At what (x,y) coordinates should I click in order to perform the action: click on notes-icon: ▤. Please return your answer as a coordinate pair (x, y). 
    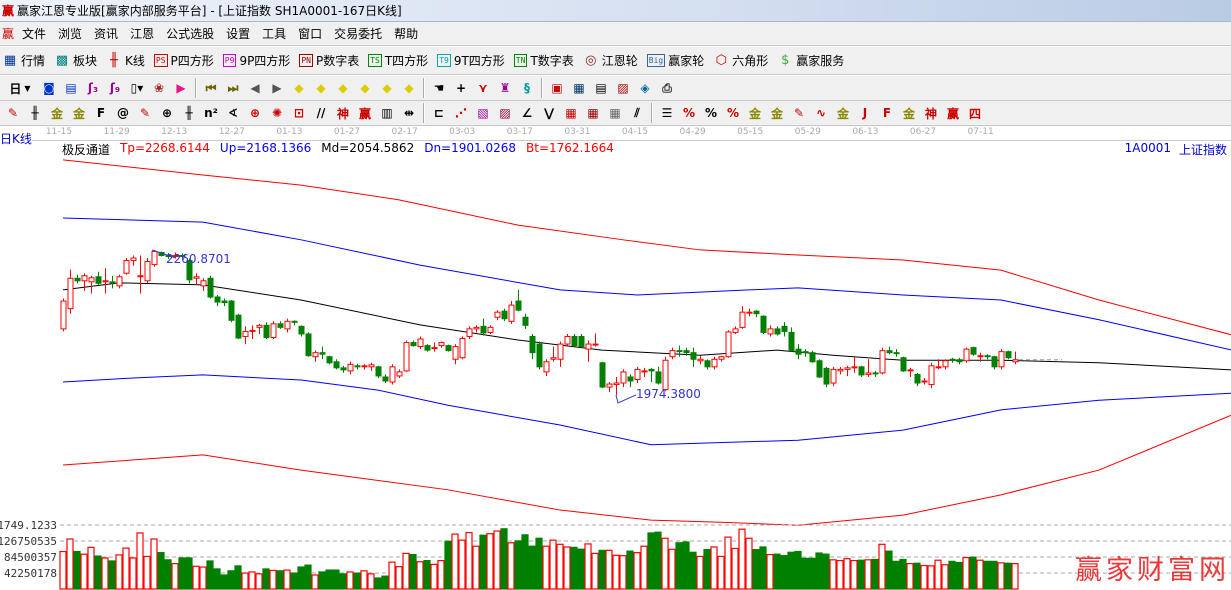
    Looking at the image, I should click on (71, 88).